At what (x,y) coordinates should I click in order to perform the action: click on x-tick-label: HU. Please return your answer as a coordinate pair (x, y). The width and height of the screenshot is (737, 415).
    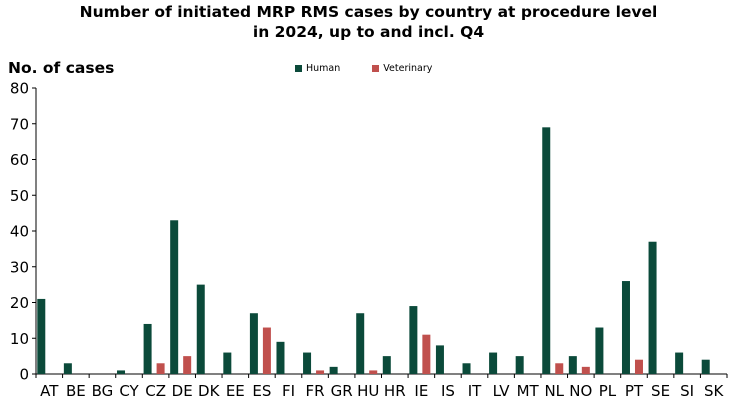
    Looking at the image, I should click on (368, 391).